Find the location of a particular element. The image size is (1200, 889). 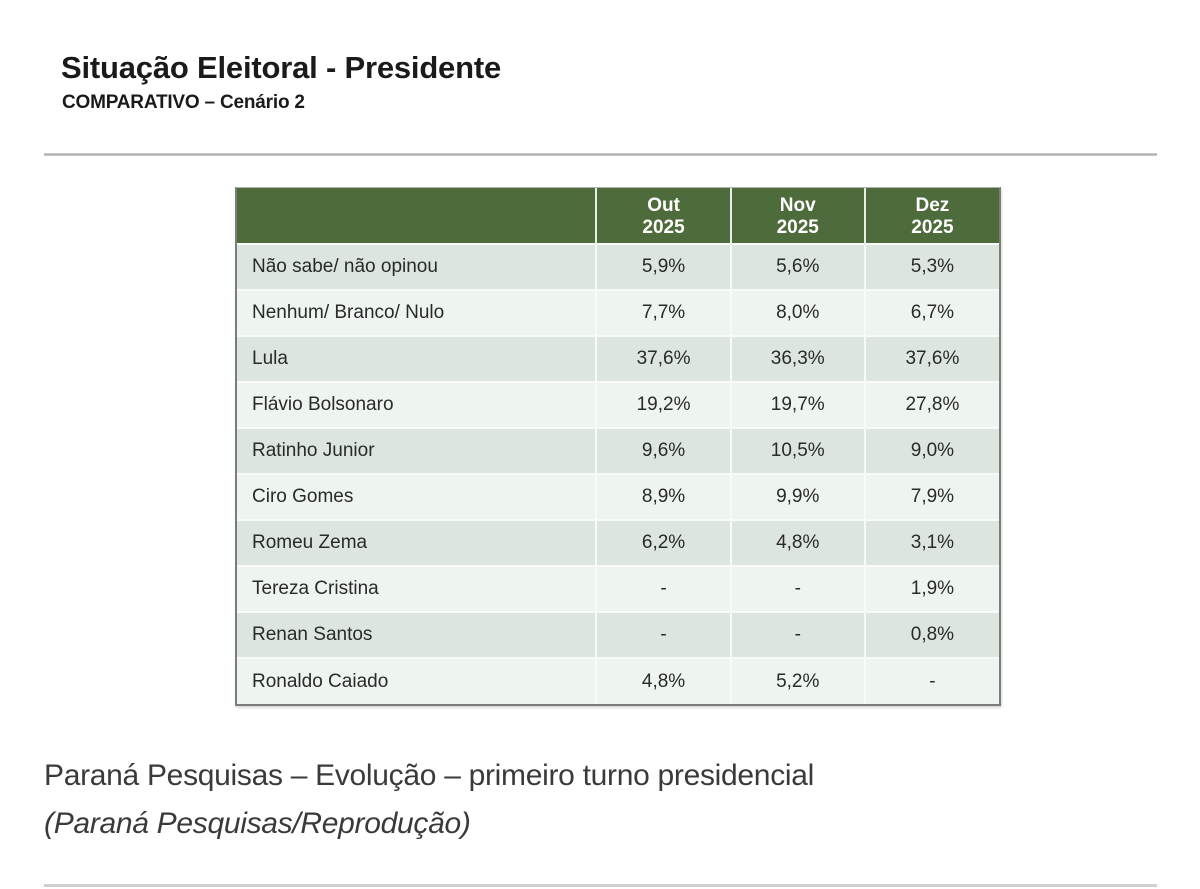

header-dez-2025: Dez 2025 is located at coordinates (931, 216).